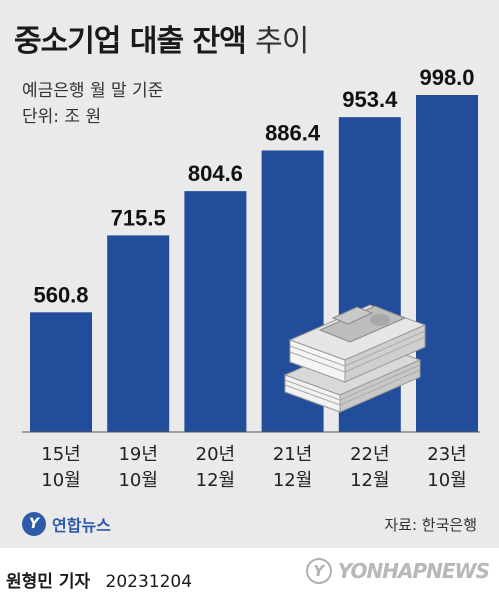  What do you see at coordinates (413, 571) in the screenshot?
I see `watermark-text: YONHAPNEWS` at bounding box center [413, 571].